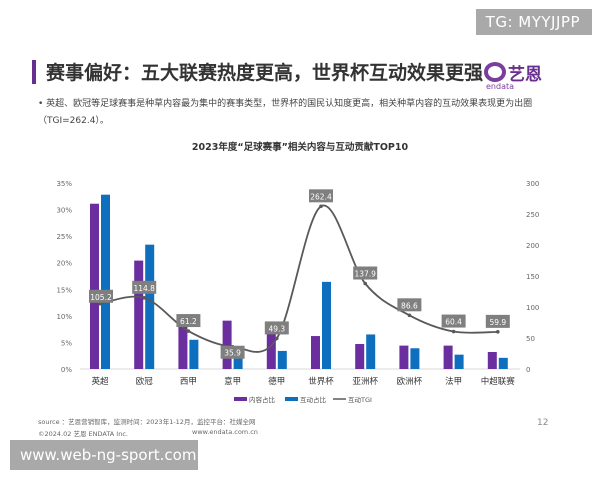 This screenshot has width=600, height=480. What do you see at coordinates (100, 381) in the screenshot?
I see `category-label: 英超` at bounding box center [100, 381].